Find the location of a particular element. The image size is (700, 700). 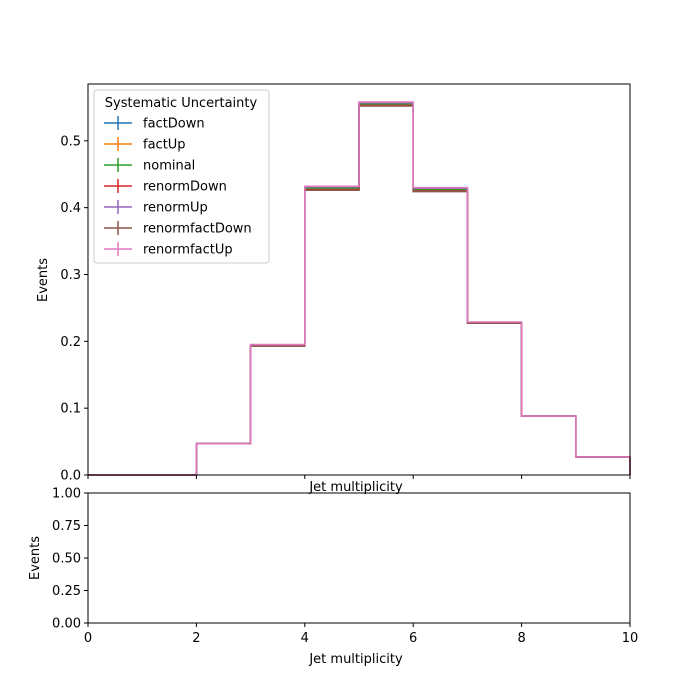

bottom-y-axis-label: Events is located at coordinates (35, 558).